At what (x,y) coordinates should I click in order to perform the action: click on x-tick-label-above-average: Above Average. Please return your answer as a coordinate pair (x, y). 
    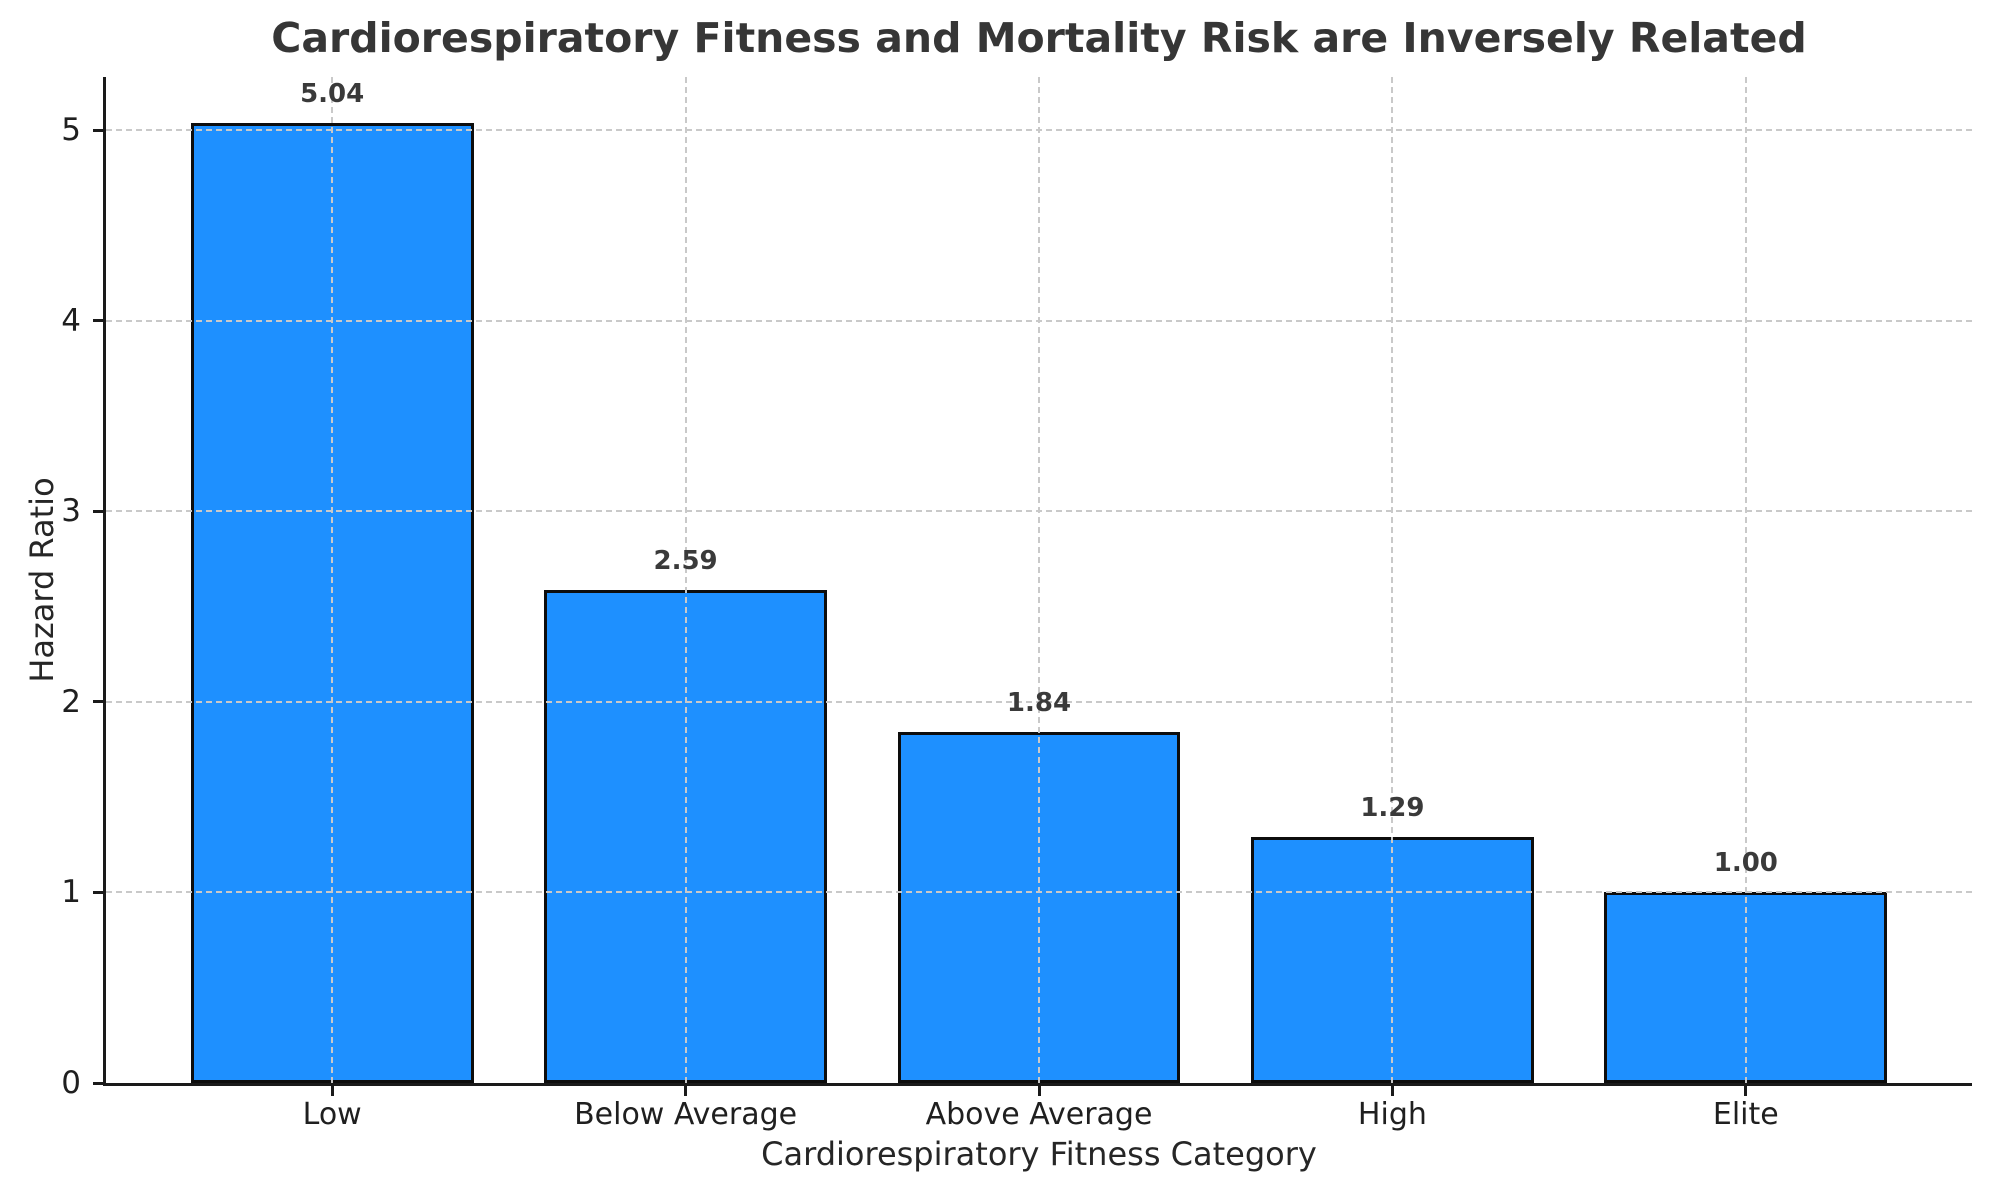
    Looking at the image, I should click on (1039, 1114).